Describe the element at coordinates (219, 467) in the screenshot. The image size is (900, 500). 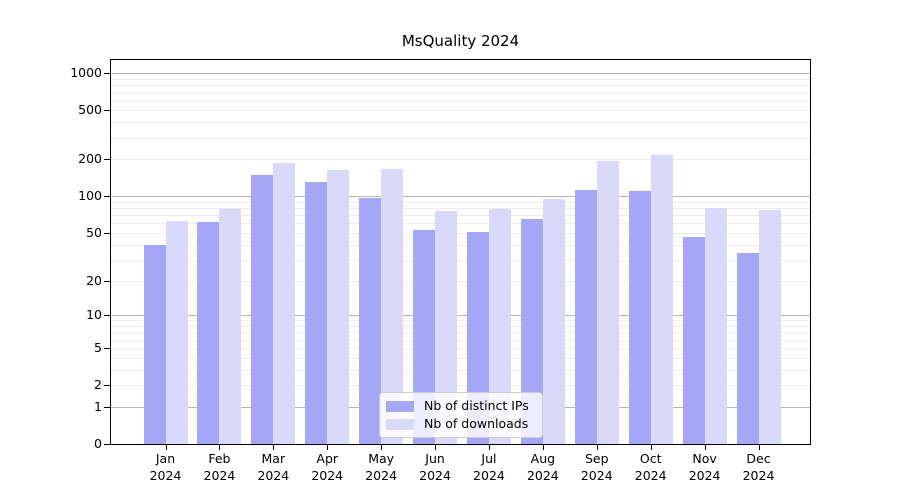
I see `x-tick-label: Feb 2024` at that location.